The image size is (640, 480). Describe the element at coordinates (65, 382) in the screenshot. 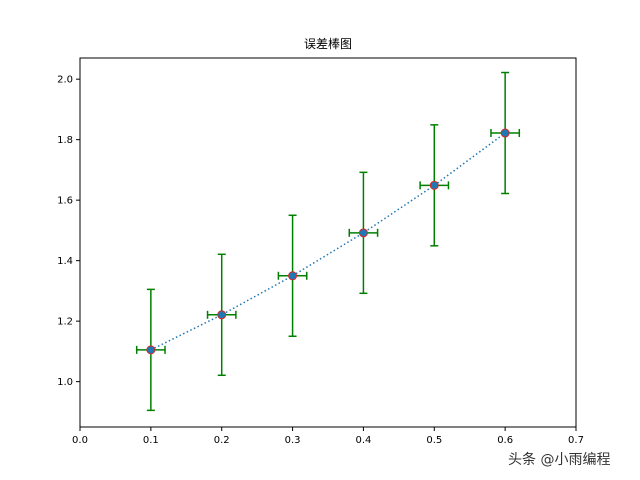

I see `y-tick-label: 1.0` at that location.